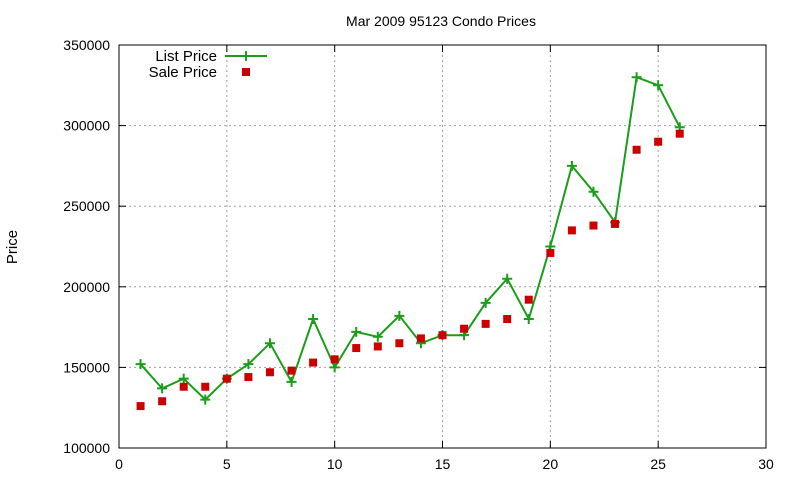  I want to click on y-tick-label: 350000, so click(86, 45).